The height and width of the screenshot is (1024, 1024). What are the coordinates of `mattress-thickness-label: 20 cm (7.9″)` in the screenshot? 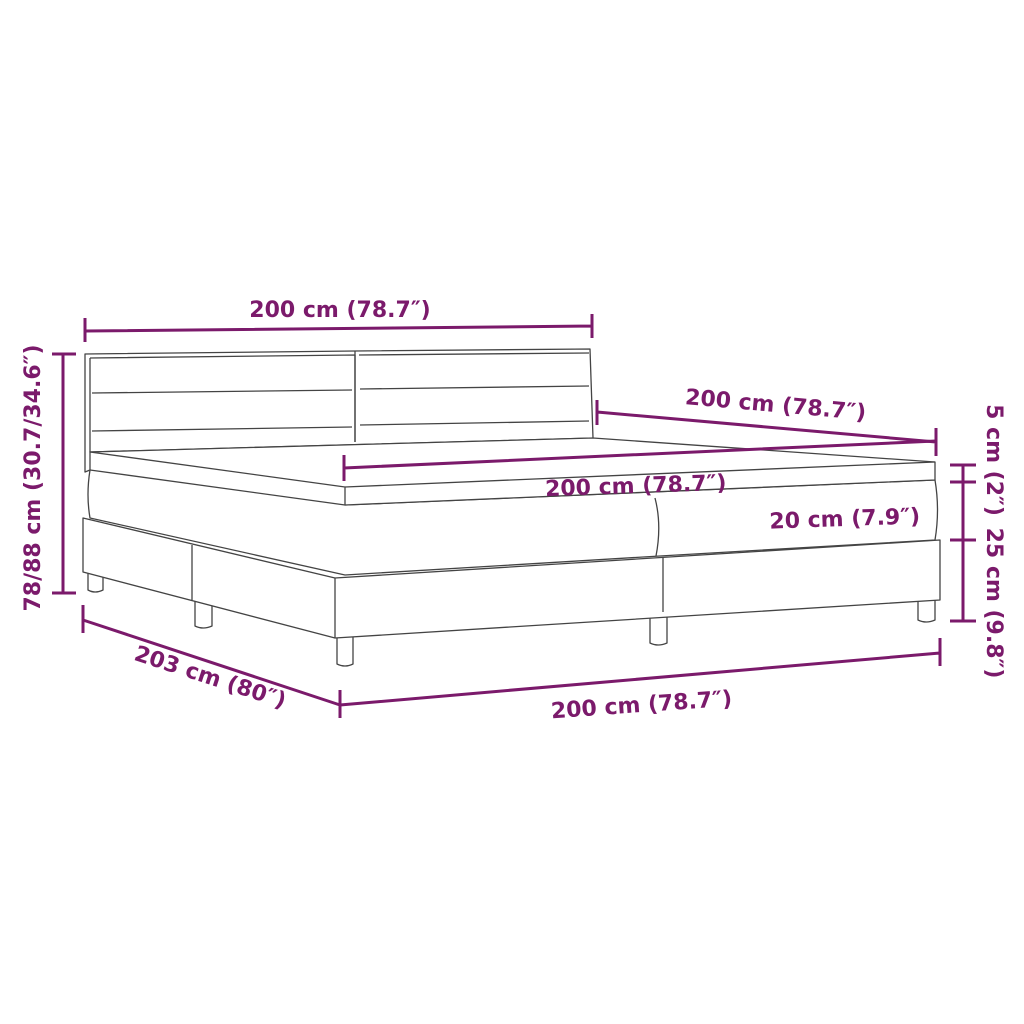 It's located at (845, 519).